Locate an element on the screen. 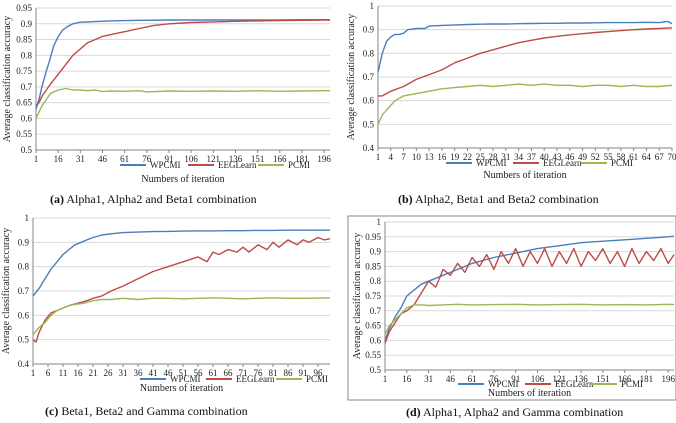  x-tick-label: 52 is located at coordinates (595, 157).